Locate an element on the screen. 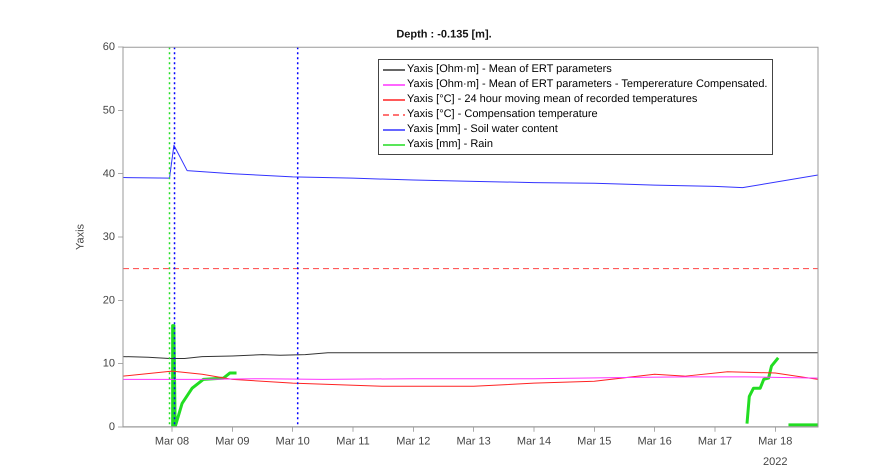 The width and height of the screenshot is (888, 465). x-tick-label: Mar 12 is located at coordinates (413, 441).